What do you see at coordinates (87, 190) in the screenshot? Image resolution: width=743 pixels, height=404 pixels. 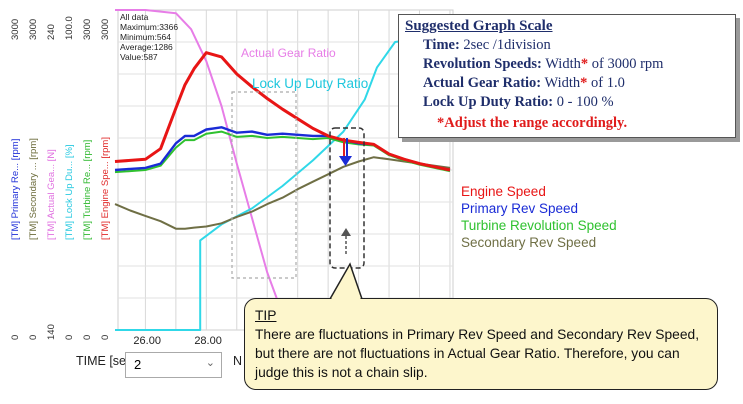 I see `axis-channel-label: [TM] Turbine Re... [rpm]` at bounding box center [87, 190].